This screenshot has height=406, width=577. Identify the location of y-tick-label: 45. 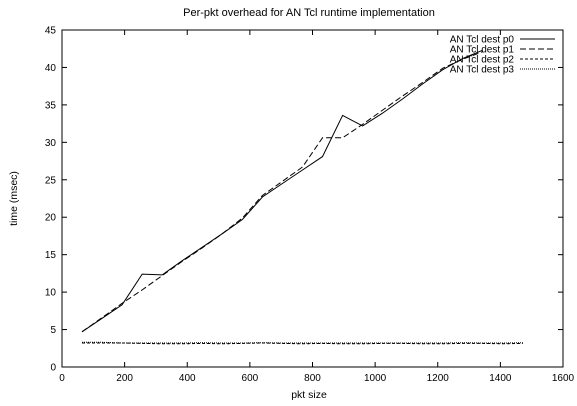
(51, 31).